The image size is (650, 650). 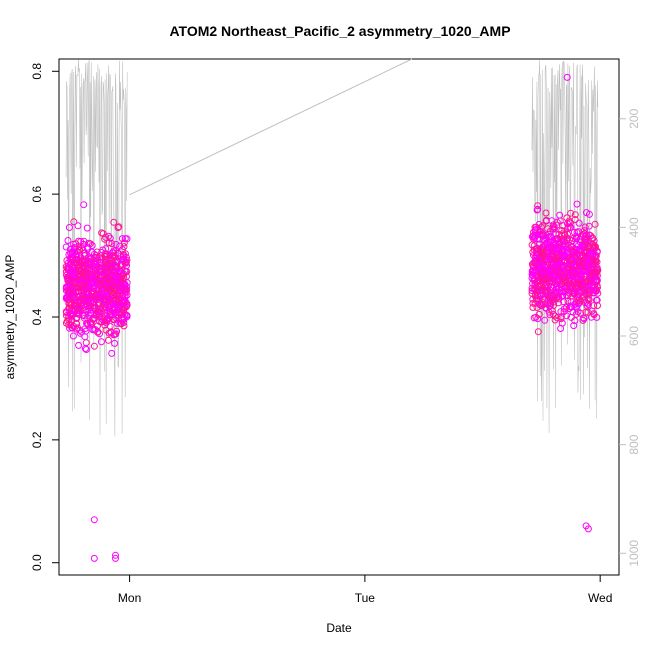 I want to click on x-tick-label: Wed, so click(x=600, y=598).